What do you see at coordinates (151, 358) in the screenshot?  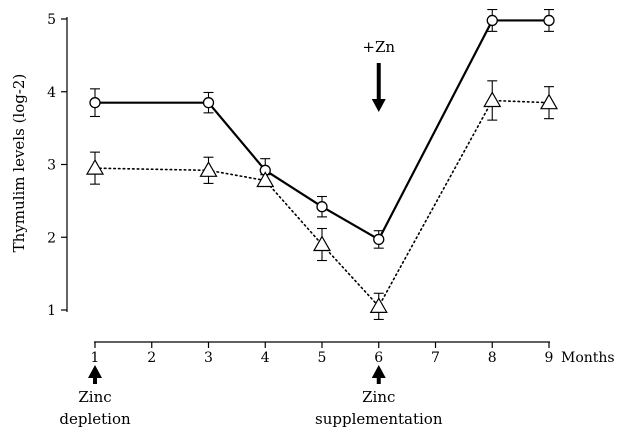 I see `x-tick-label-2: 2` at bounding box center [151, 358].